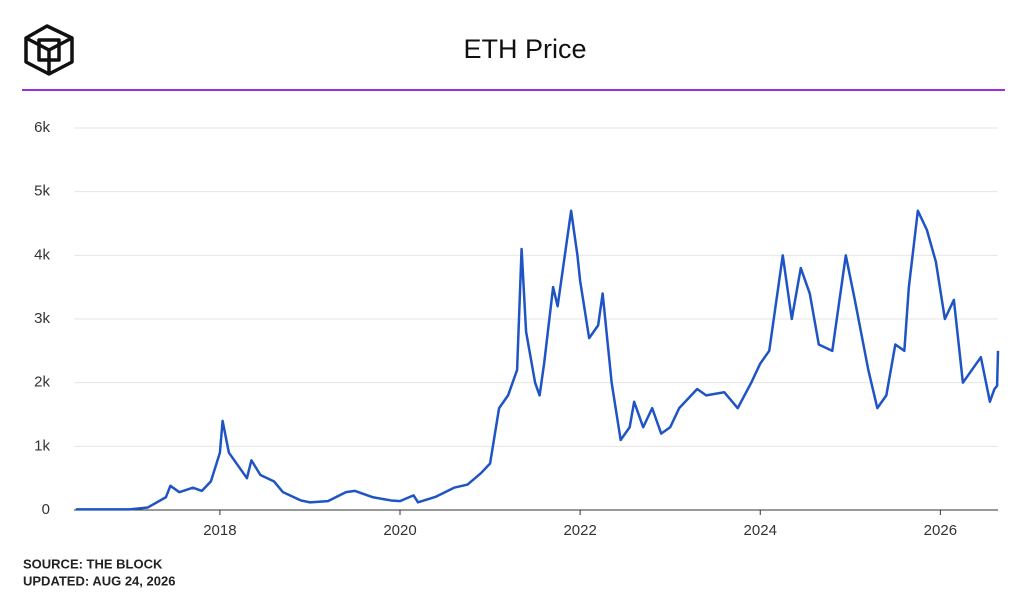 This screenshot has width=1029, height=600. I want to click on updated: UPDATED: AUG 24, 2026, so click(99, 580).